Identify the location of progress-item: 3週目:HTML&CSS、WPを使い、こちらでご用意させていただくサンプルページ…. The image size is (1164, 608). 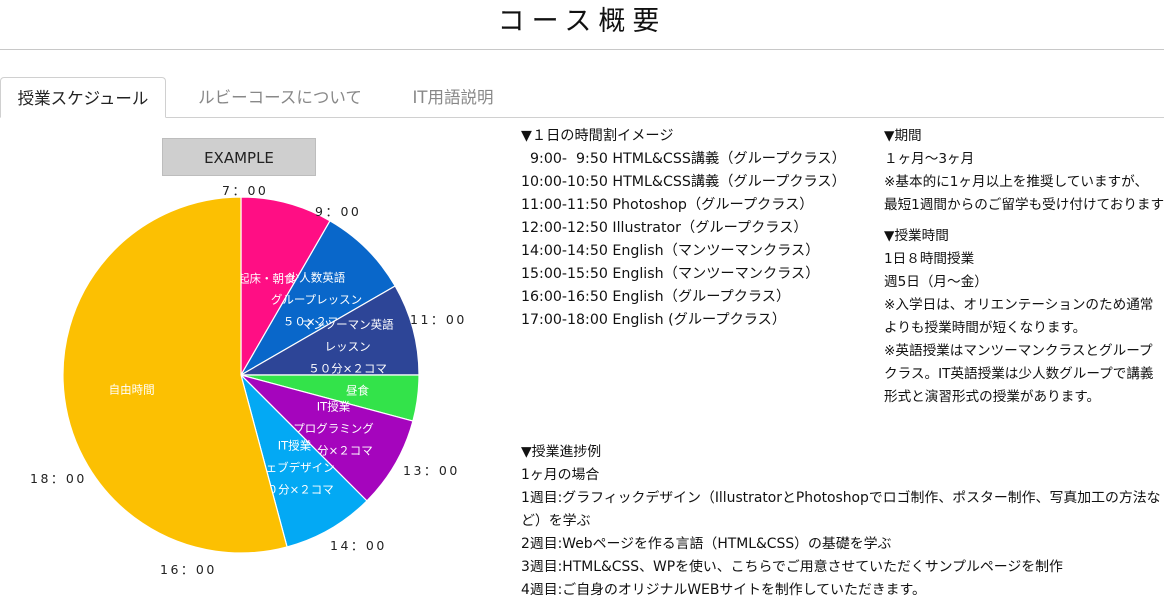
(792, 567).